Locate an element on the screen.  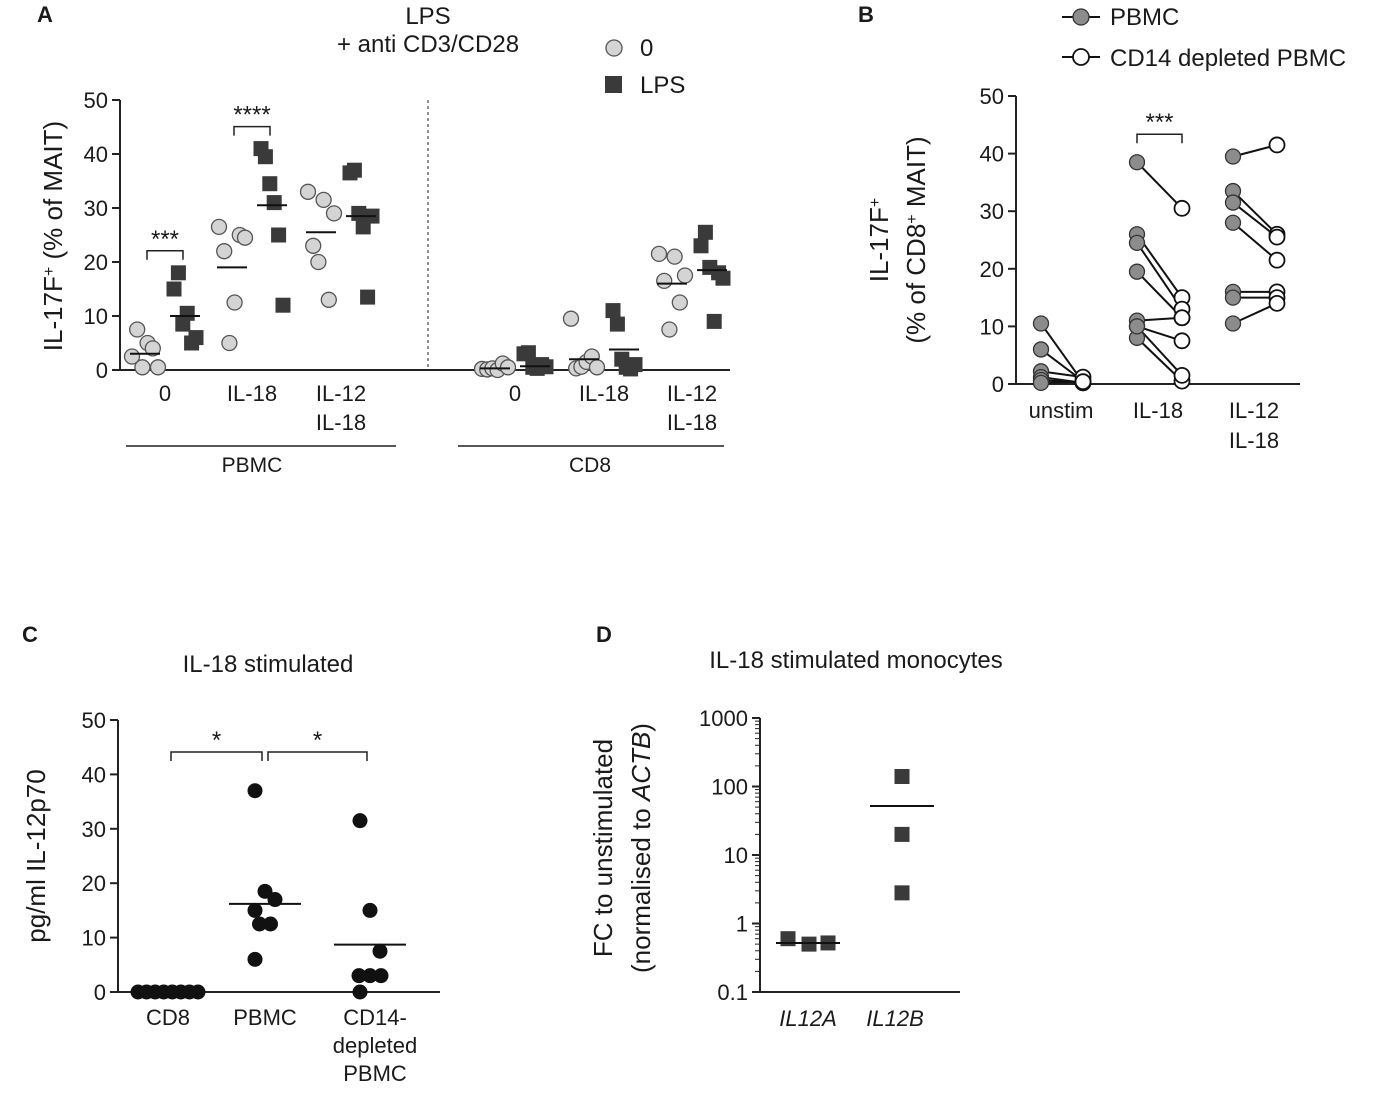
panel-c-significance-bracket is located at coordinates (317, 756).